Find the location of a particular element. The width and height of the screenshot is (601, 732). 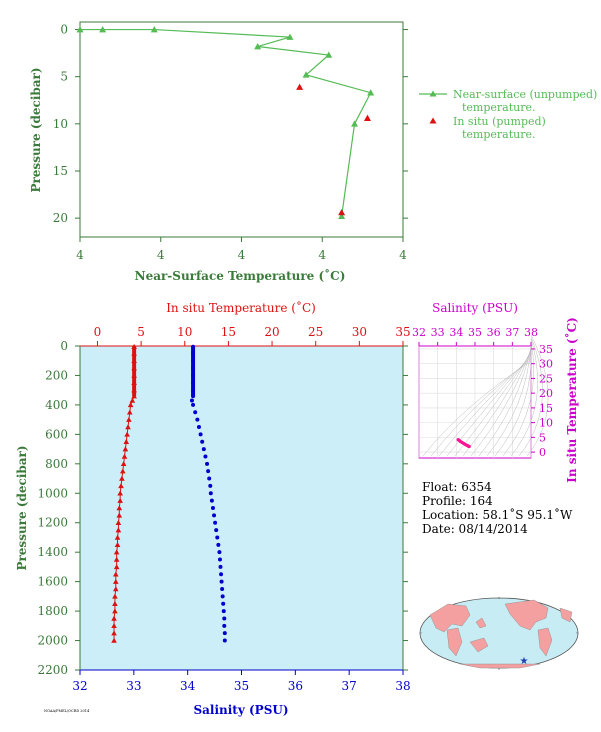

profile-top-x-tick-label: 10 is located at coordinates (184, 332).